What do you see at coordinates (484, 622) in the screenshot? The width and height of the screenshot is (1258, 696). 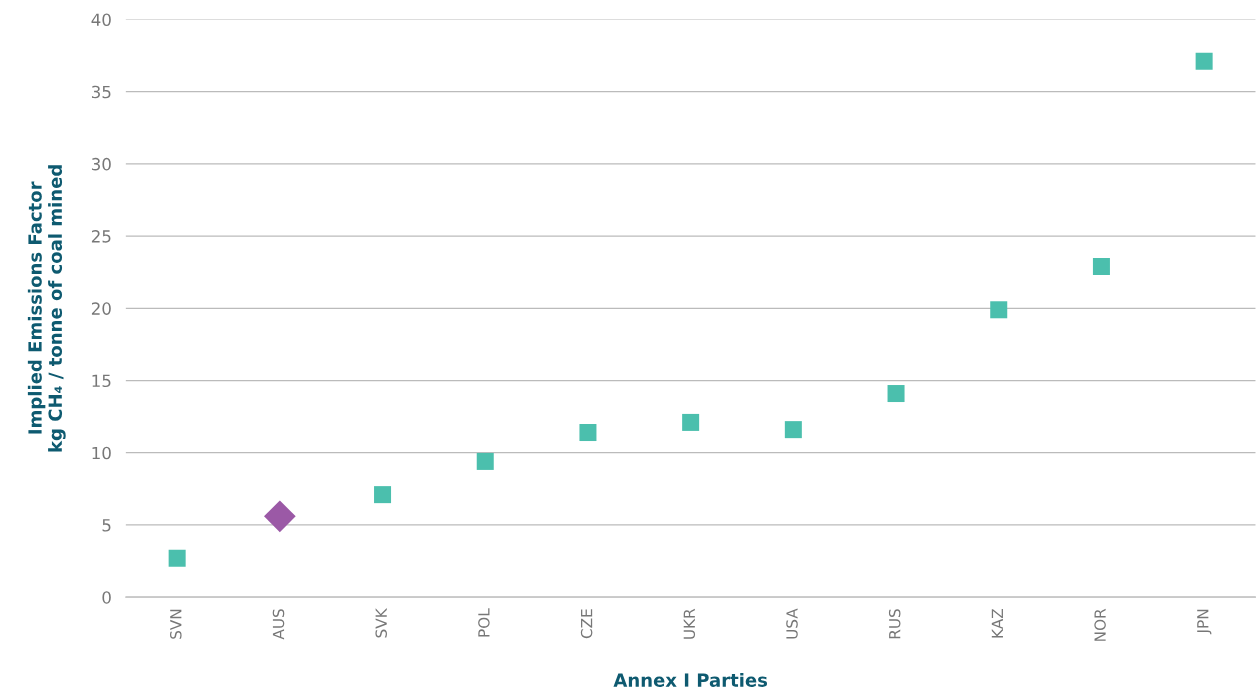 I see `x-tick-label: POL` at bounding box center [484, 622].